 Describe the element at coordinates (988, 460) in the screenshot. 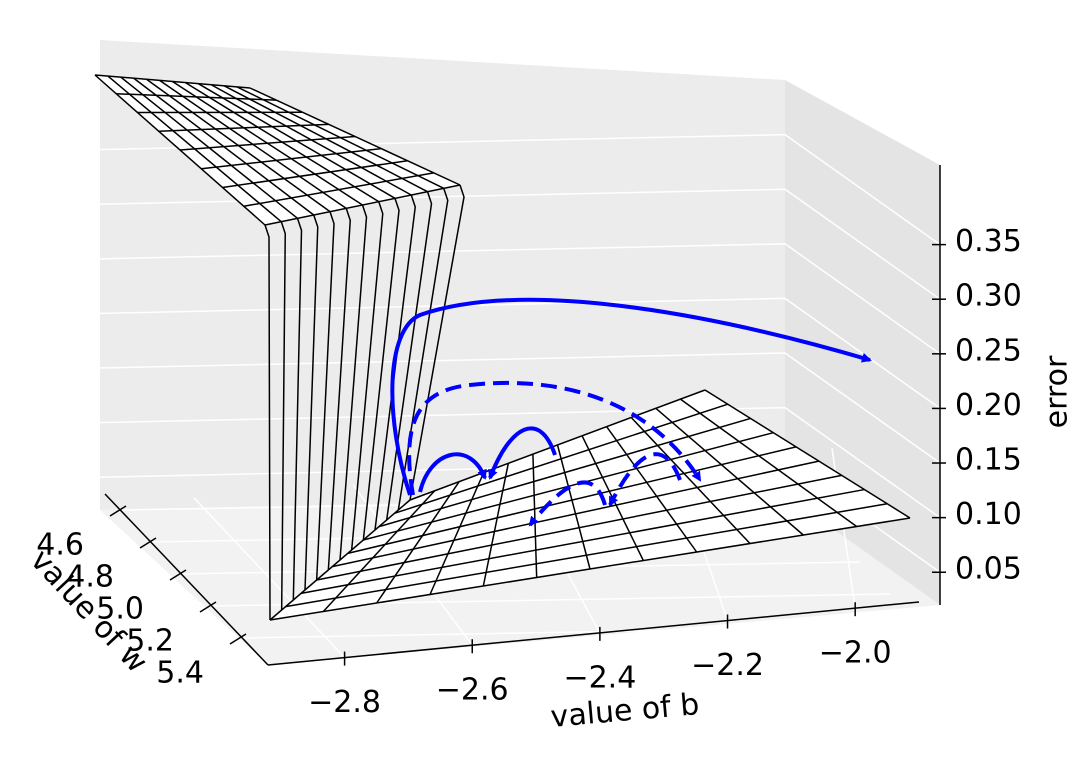

I see `z-tick-label: 0.15` at that location.